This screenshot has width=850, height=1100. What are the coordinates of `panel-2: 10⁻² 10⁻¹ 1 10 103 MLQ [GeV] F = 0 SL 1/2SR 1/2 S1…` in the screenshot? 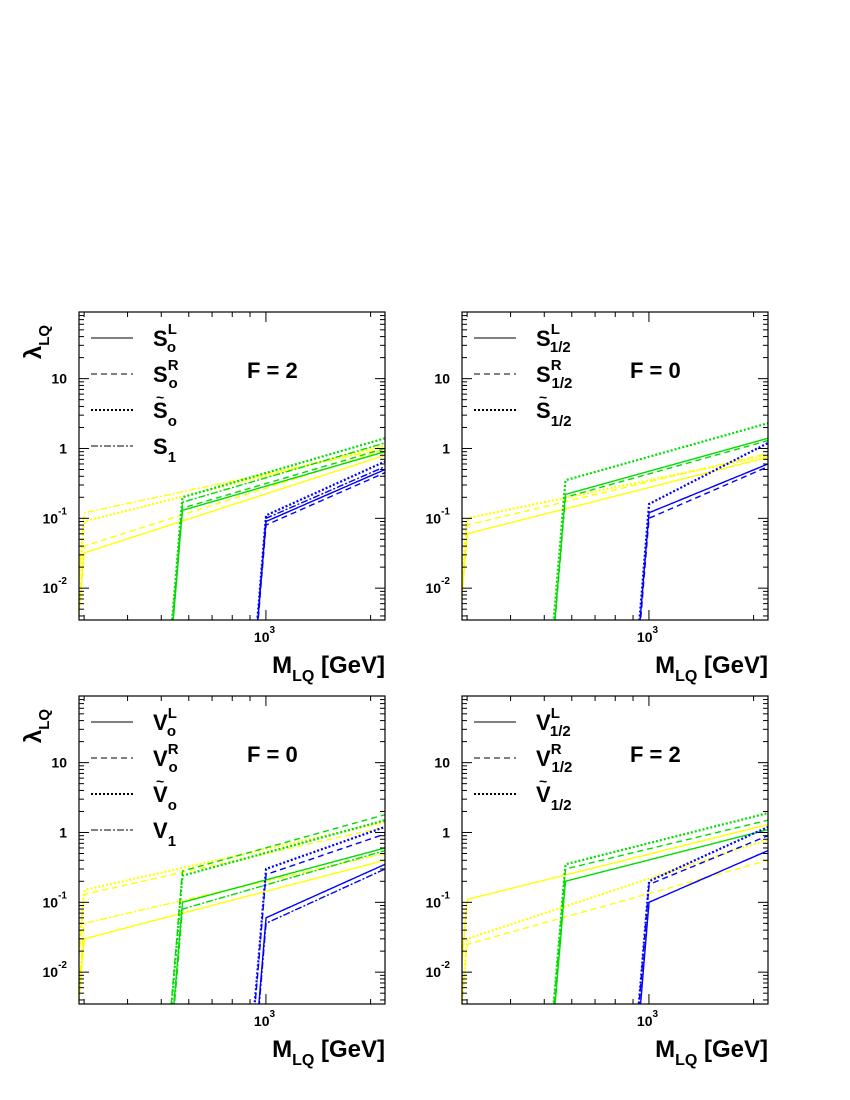 It's located at (597, 498).